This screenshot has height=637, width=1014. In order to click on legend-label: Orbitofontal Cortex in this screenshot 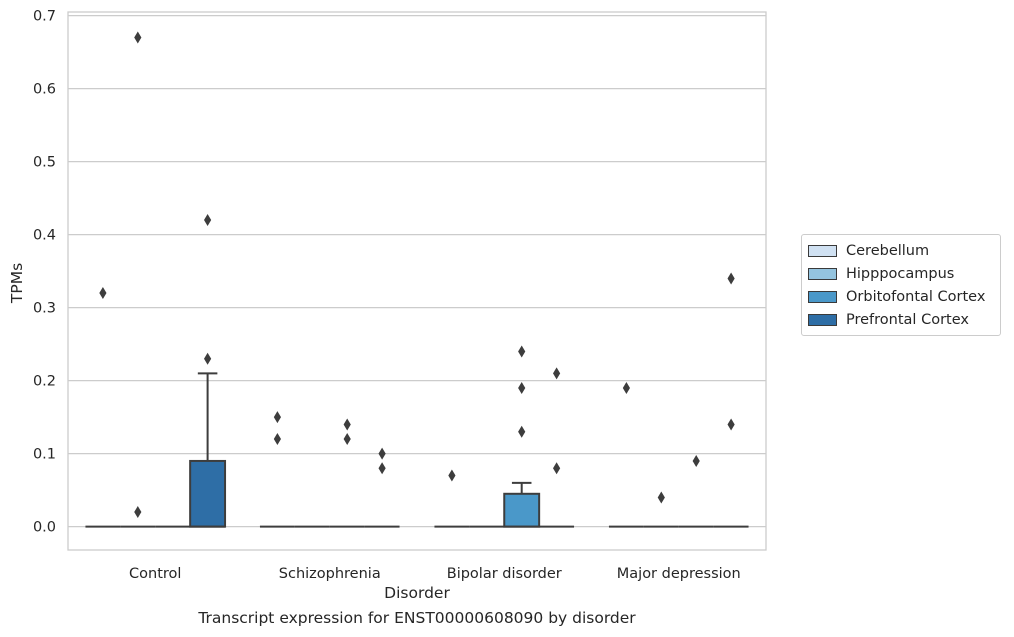, I will do `click(916, 296)`.